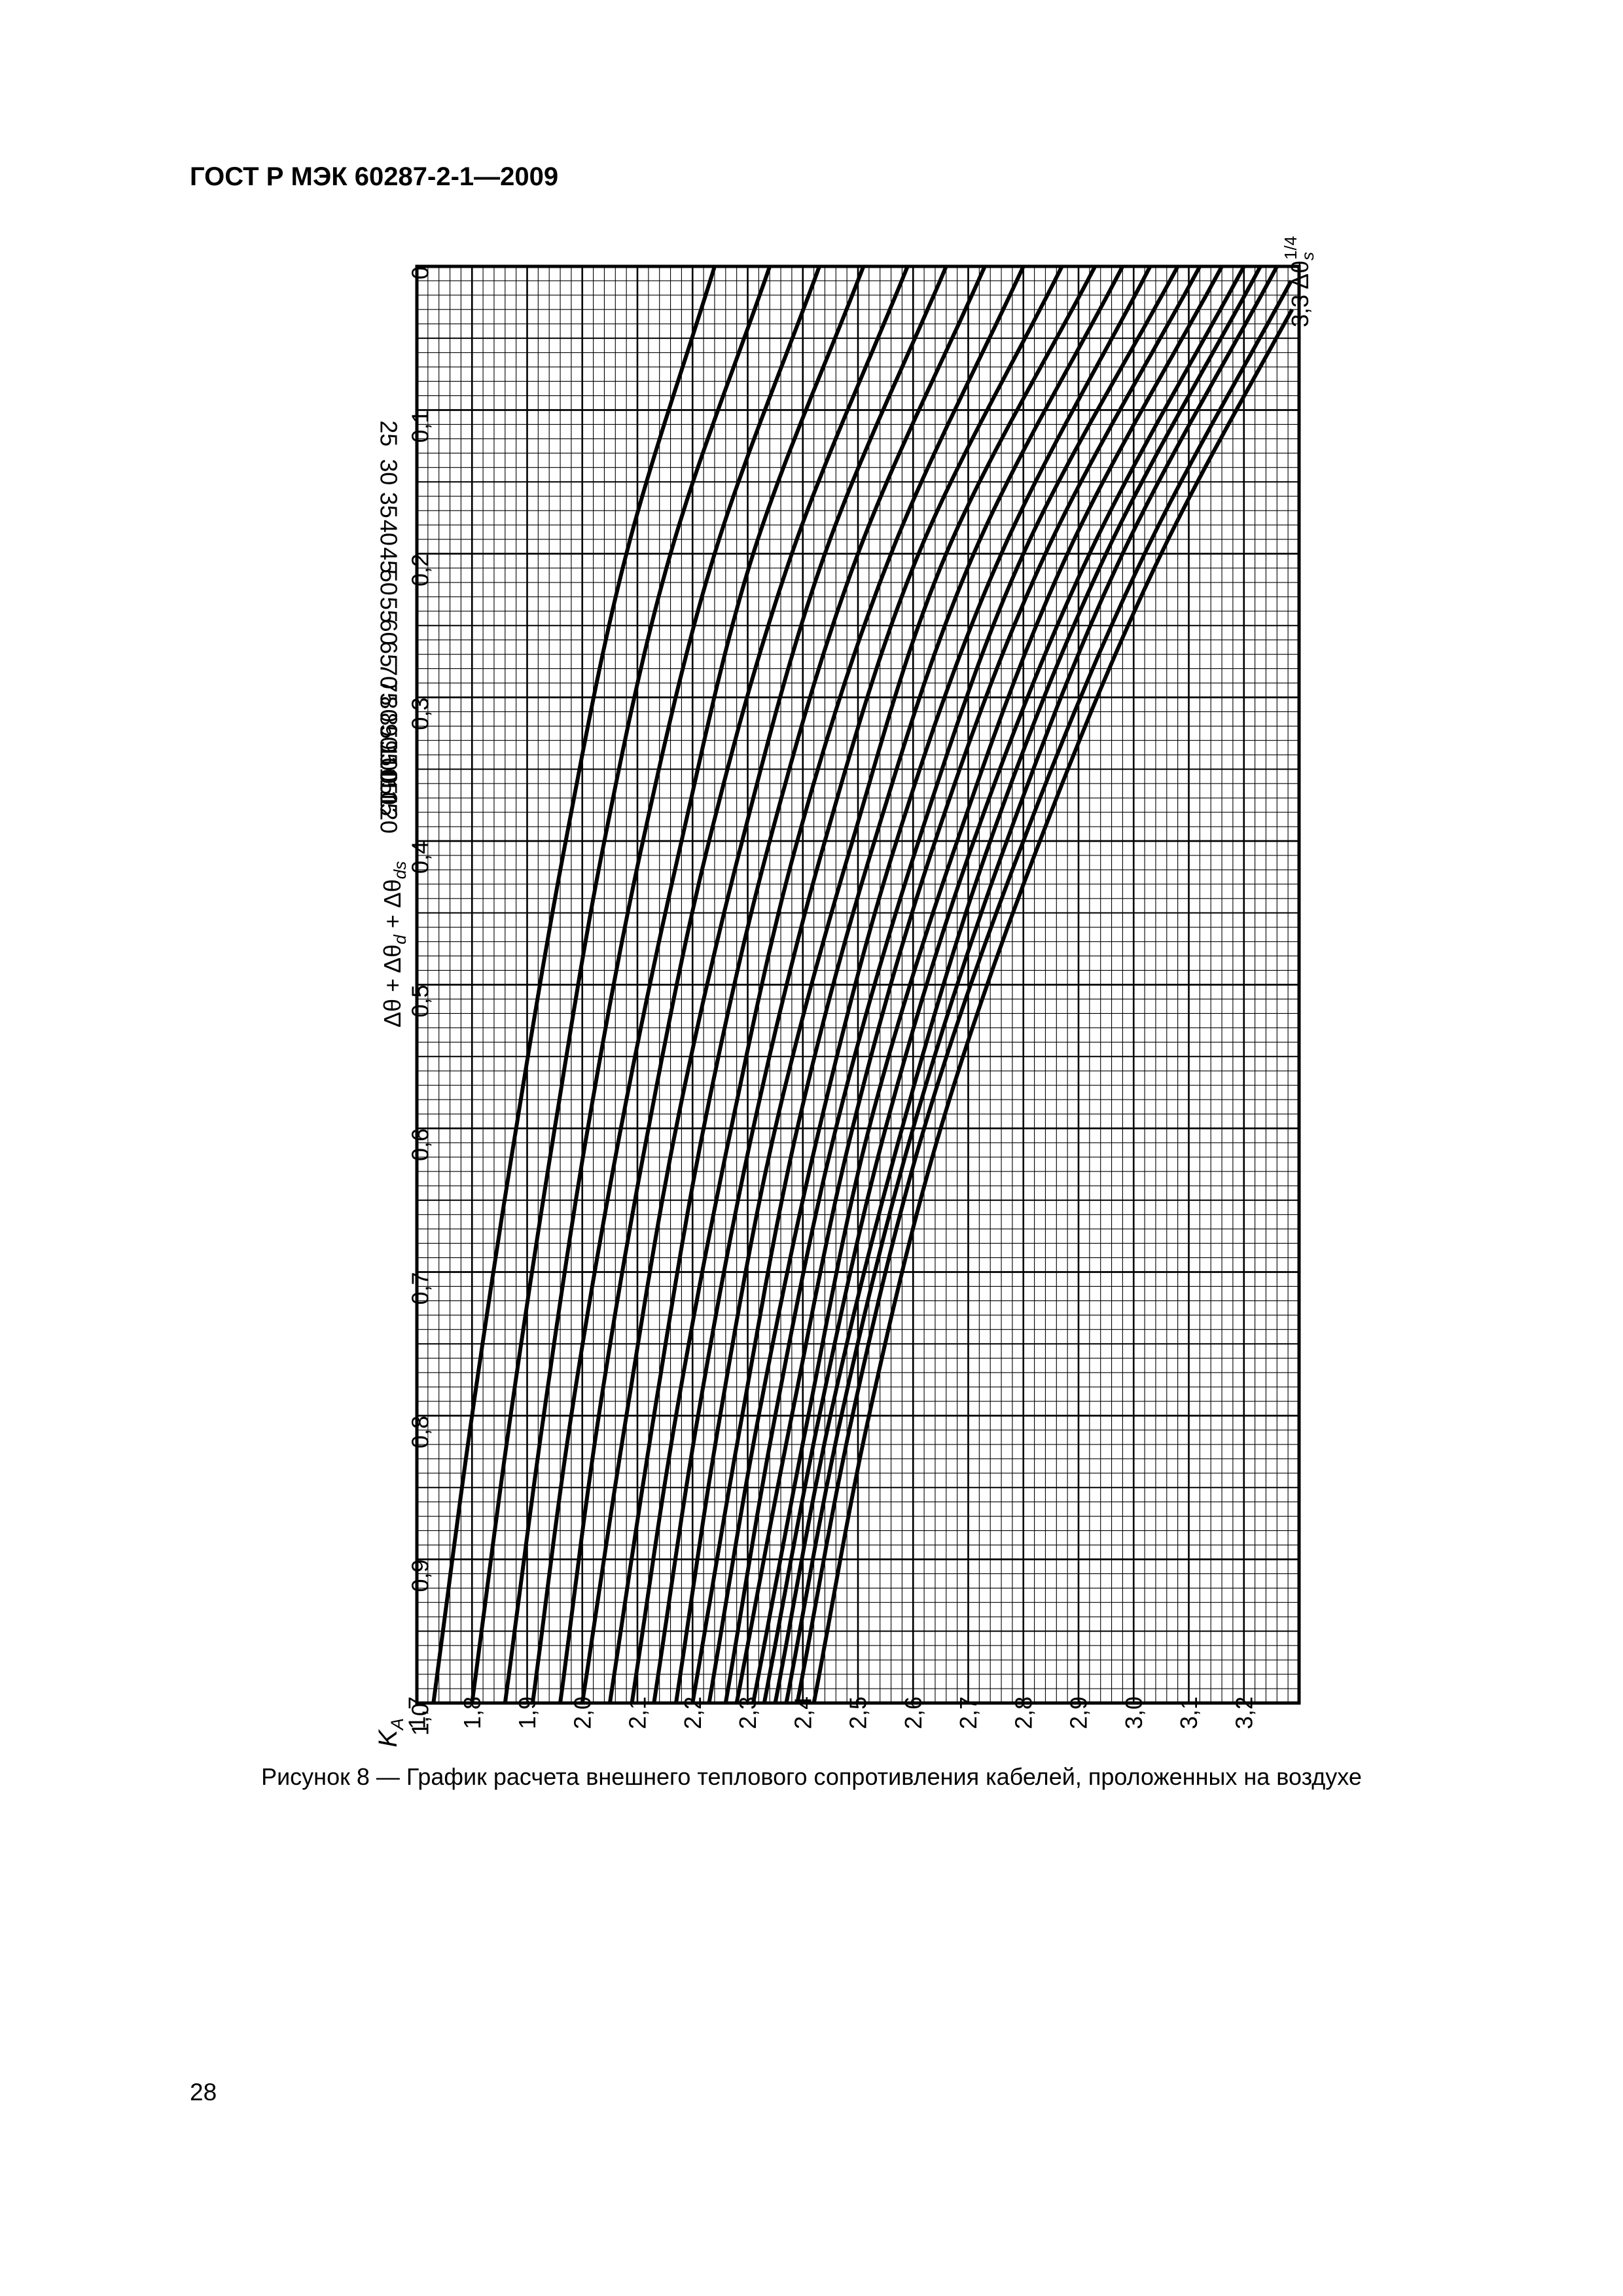  I want to click on y-tick-label: 2,8, so click(1023, 1712).